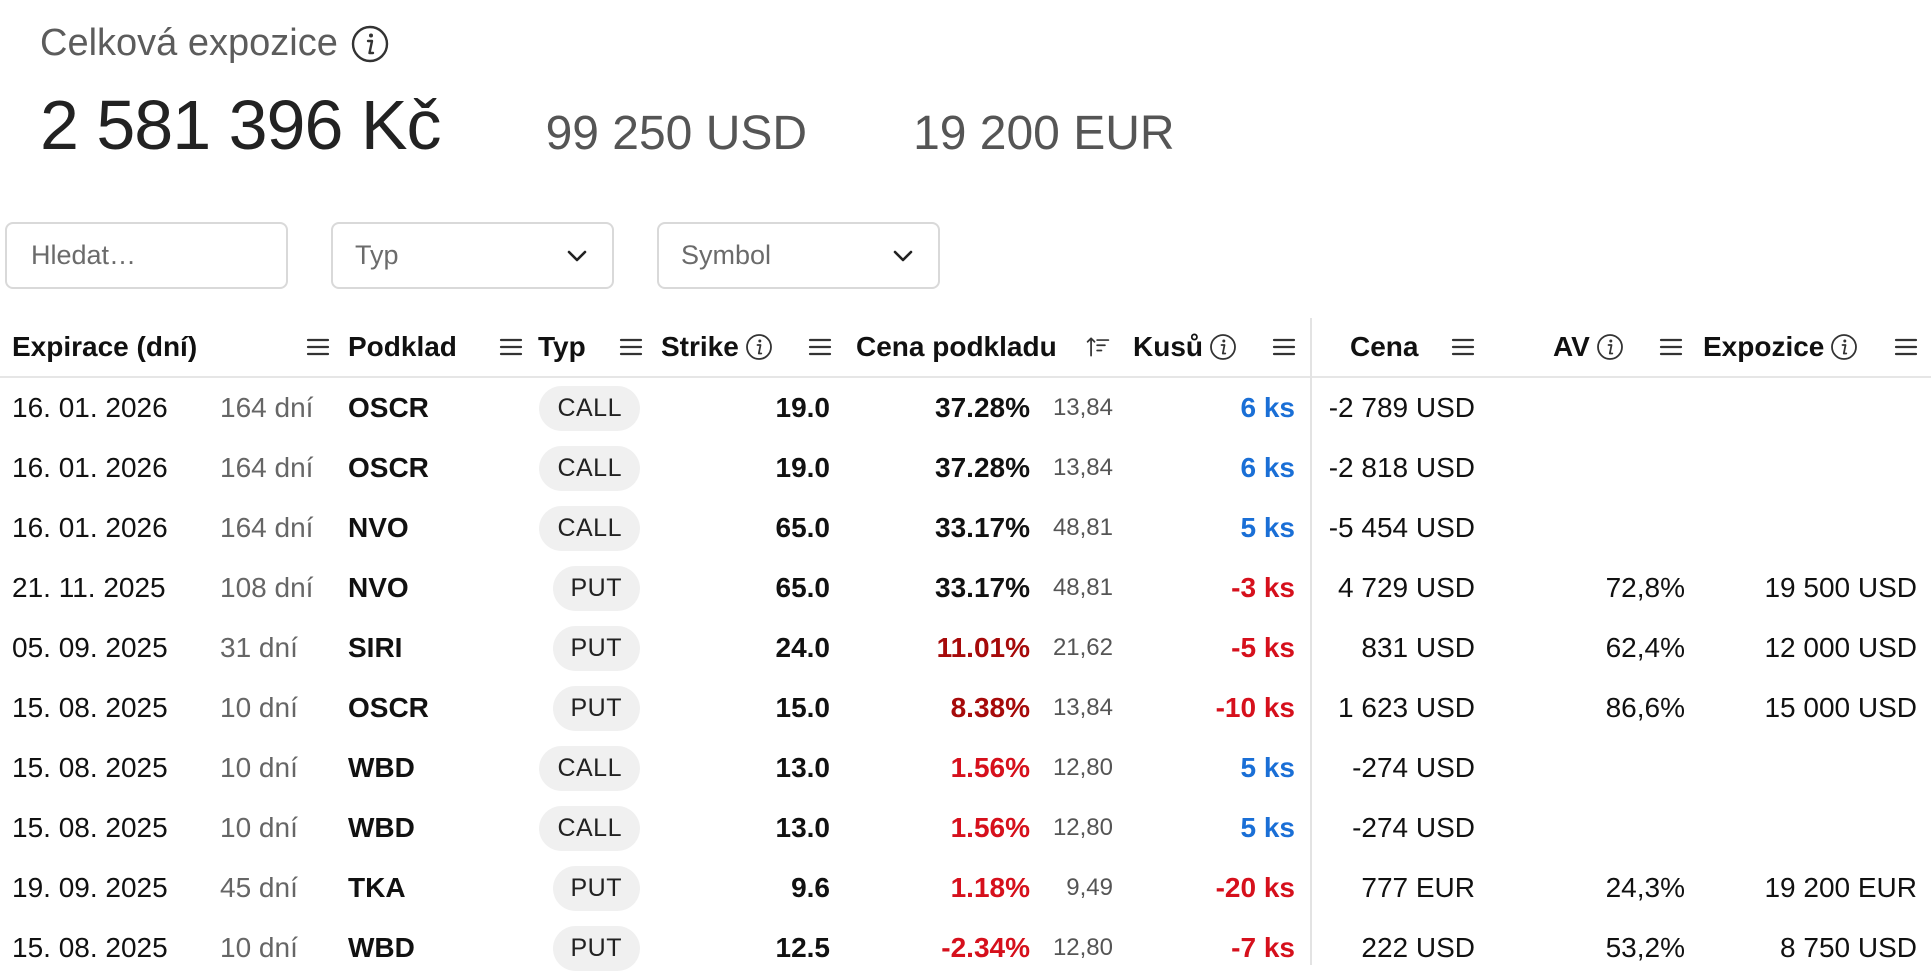 Image resolution: width=1931 pixels, height=978 pixels. Describe the element at coordinates (1268, 467) in the screenshot. I see `quantity: 6 ks` at that location.